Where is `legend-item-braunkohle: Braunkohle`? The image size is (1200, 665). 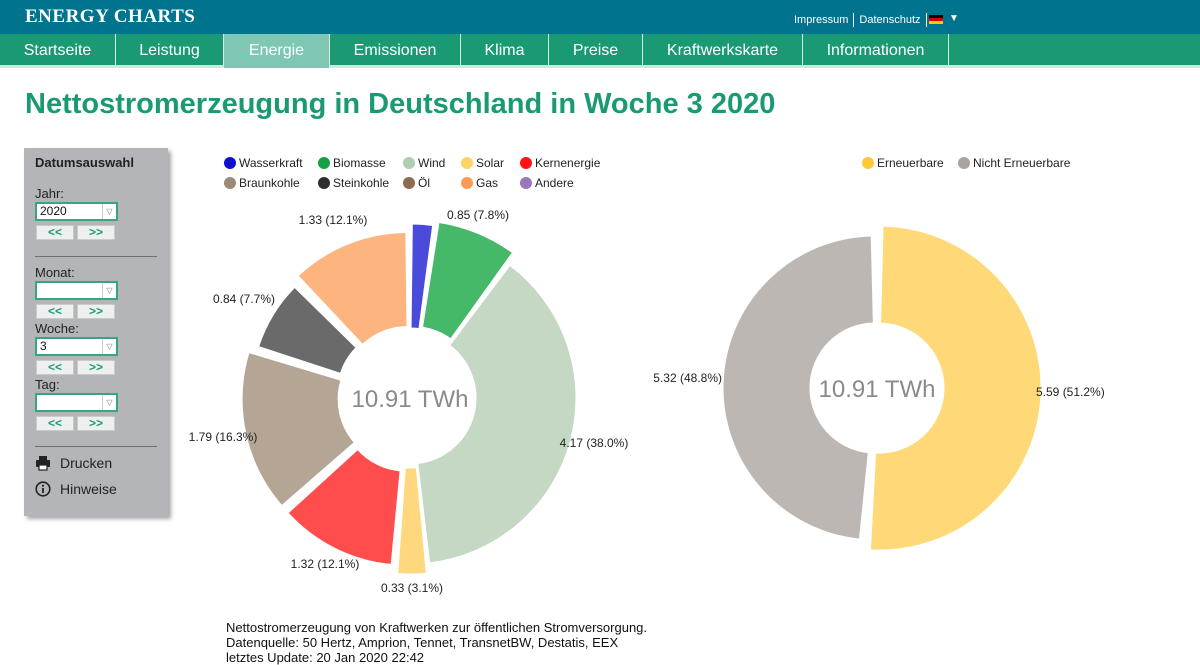 legend-item-braunkohle: Braunkohle is located at coordinates (262, 183).